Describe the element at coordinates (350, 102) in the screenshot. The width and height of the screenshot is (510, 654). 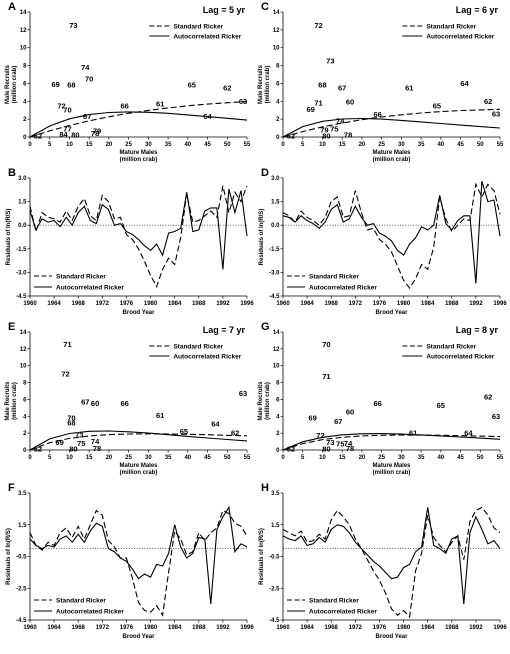
I see `year-point-label: 60` at that location.